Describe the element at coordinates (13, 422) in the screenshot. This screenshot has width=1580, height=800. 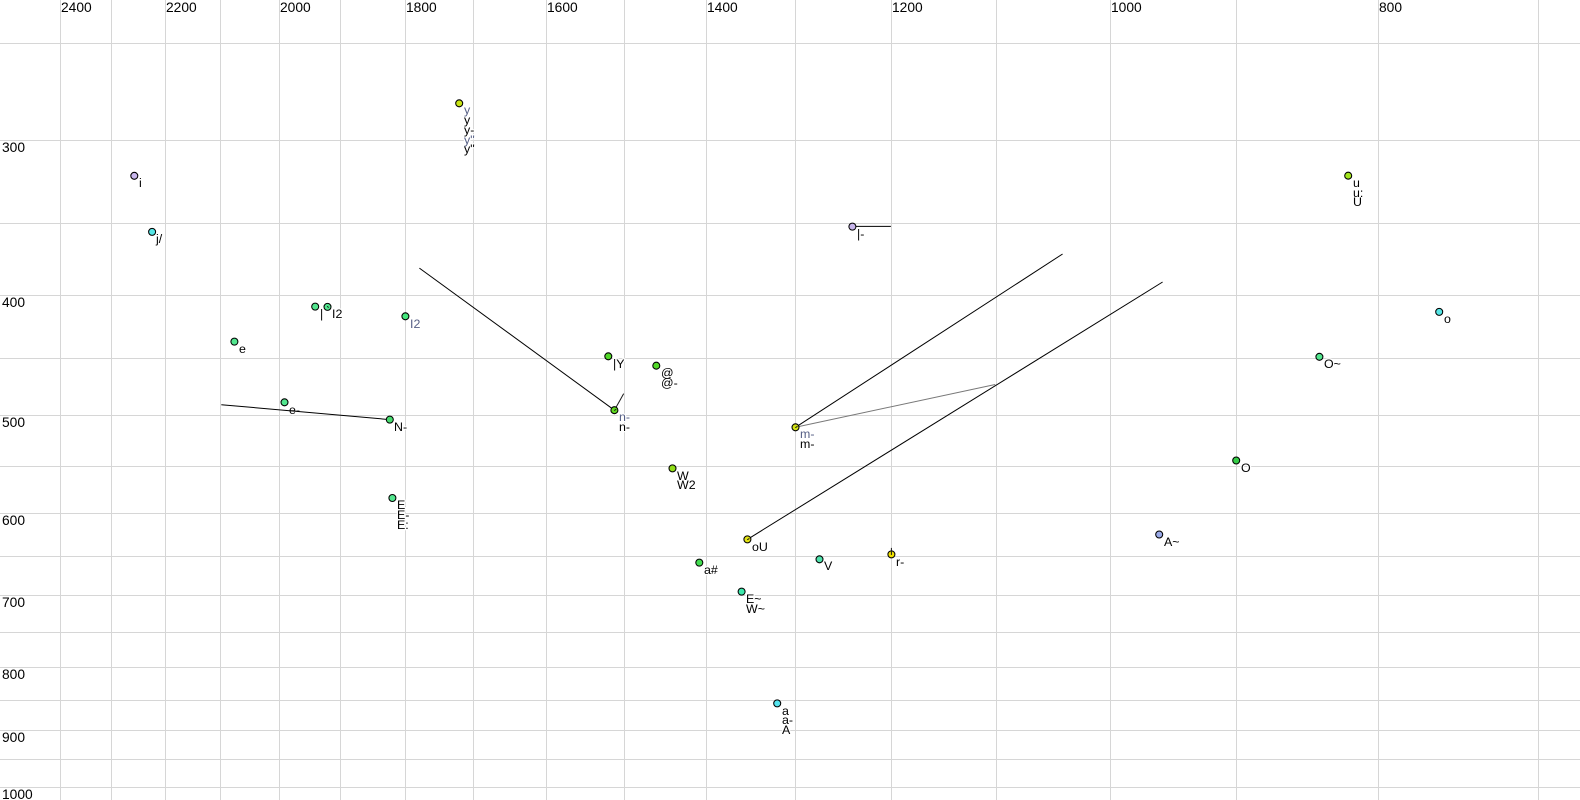
I see `svg-text: 500` at that location.